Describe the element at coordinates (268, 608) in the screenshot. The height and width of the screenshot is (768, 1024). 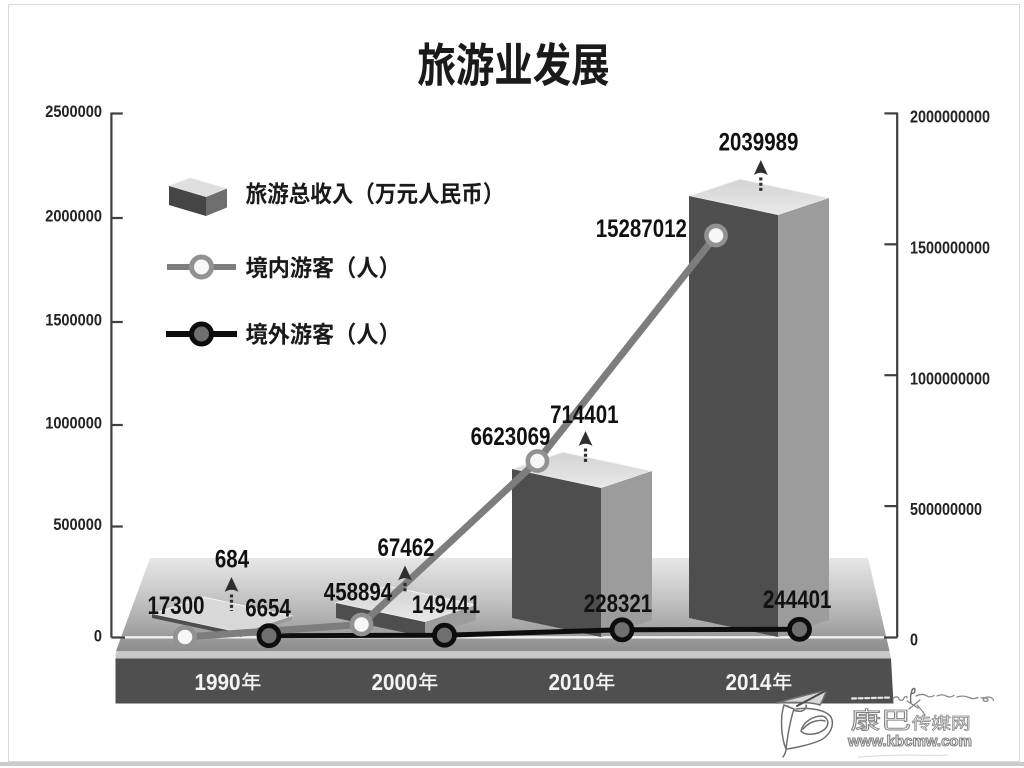
I see `svg-text: 6654` at that location.